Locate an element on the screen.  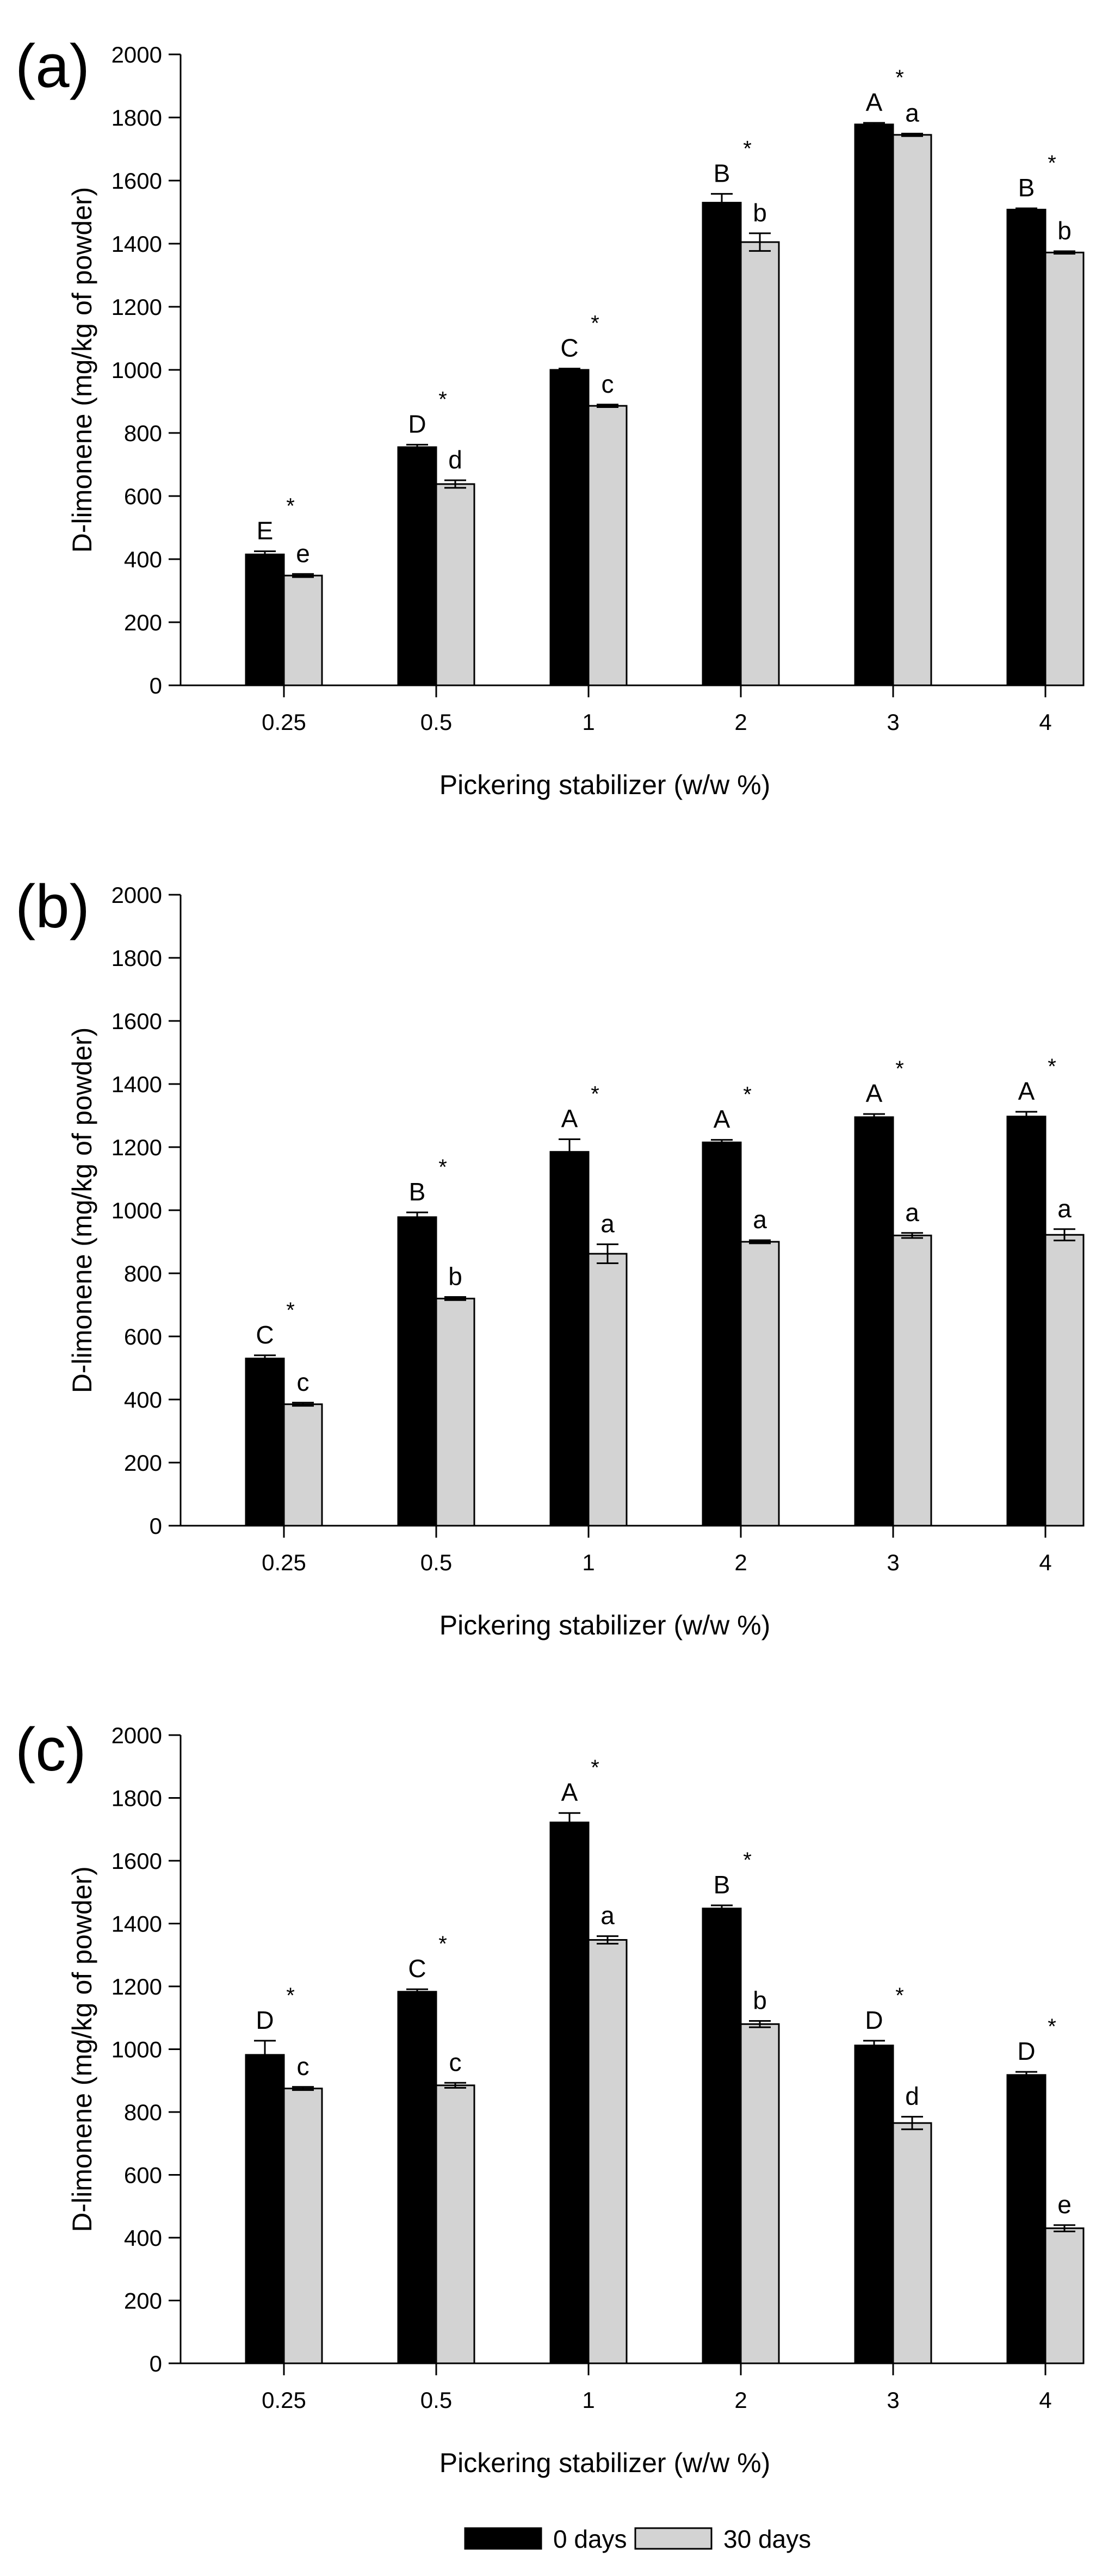
legend-label-0-days: 0 days is located at coordinates (590, 2539).